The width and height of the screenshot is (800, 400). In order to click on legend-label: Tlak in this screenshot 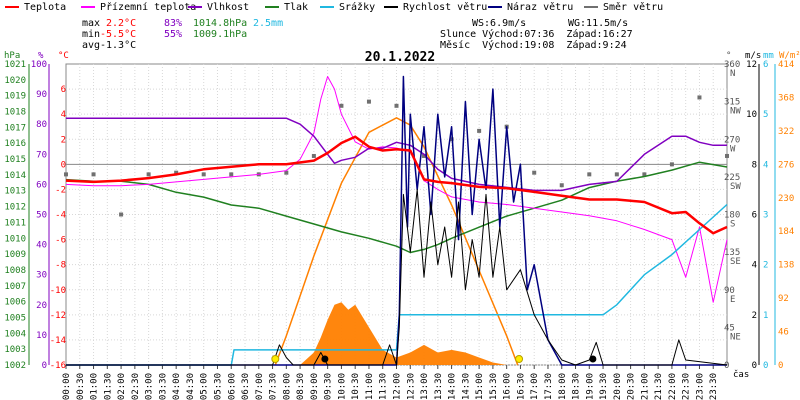, I will do `click(296, 7)`.